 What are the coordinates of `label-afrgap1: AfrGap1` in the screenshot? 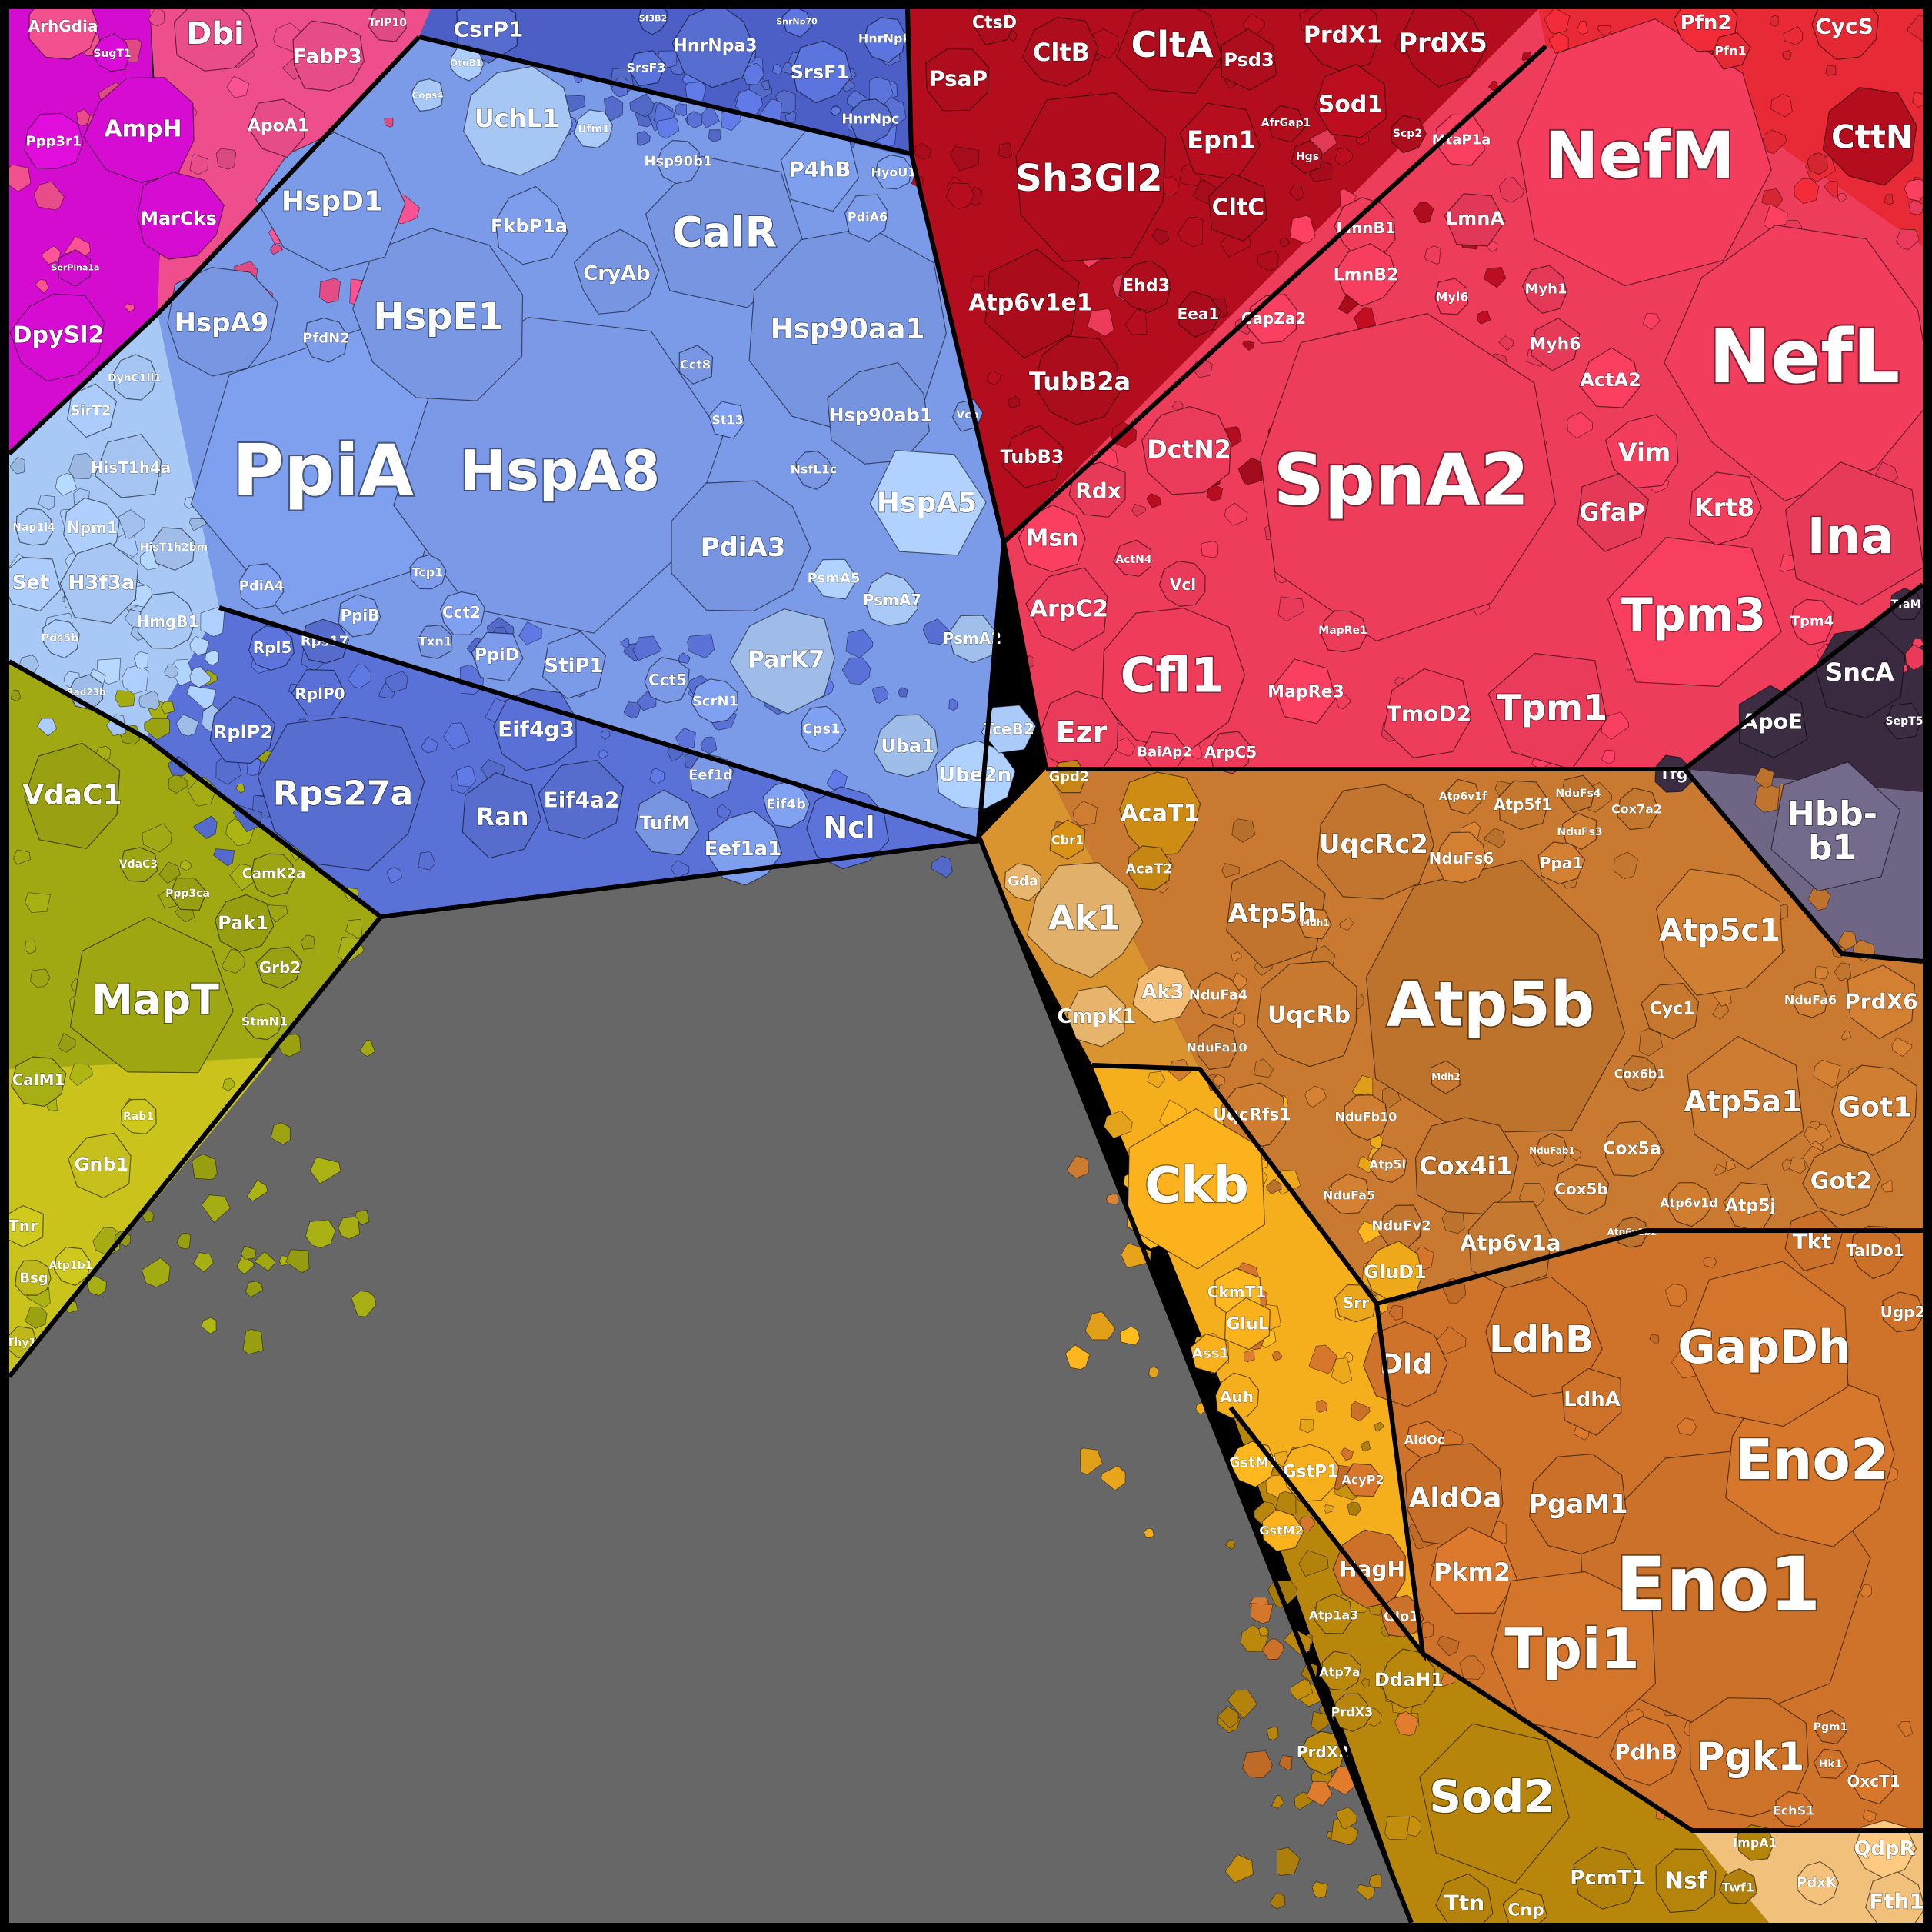 It's located at (1286, 123).